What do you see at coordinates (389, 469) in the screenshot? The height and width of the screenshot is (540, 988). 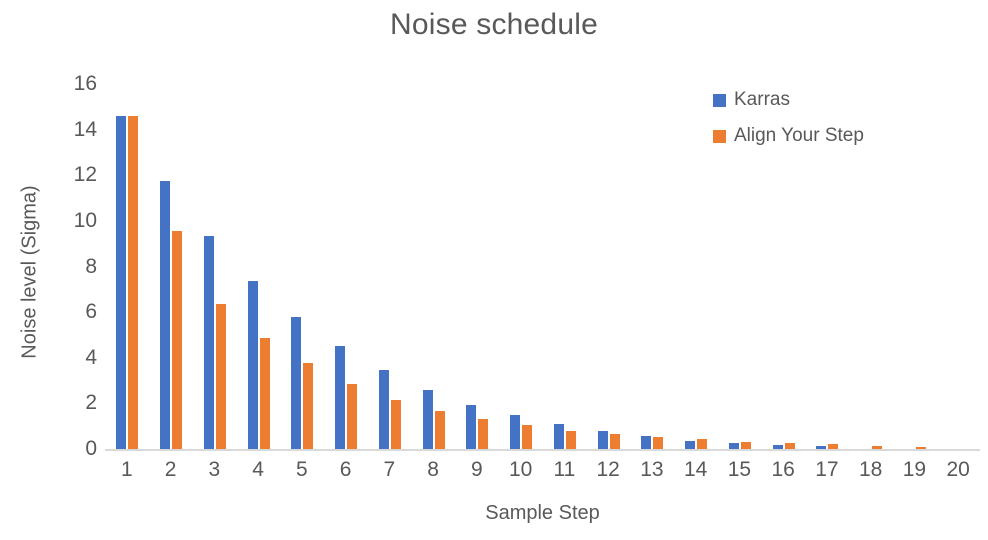 I see `x-tick-label: 7` at bounding box center [389, 469].